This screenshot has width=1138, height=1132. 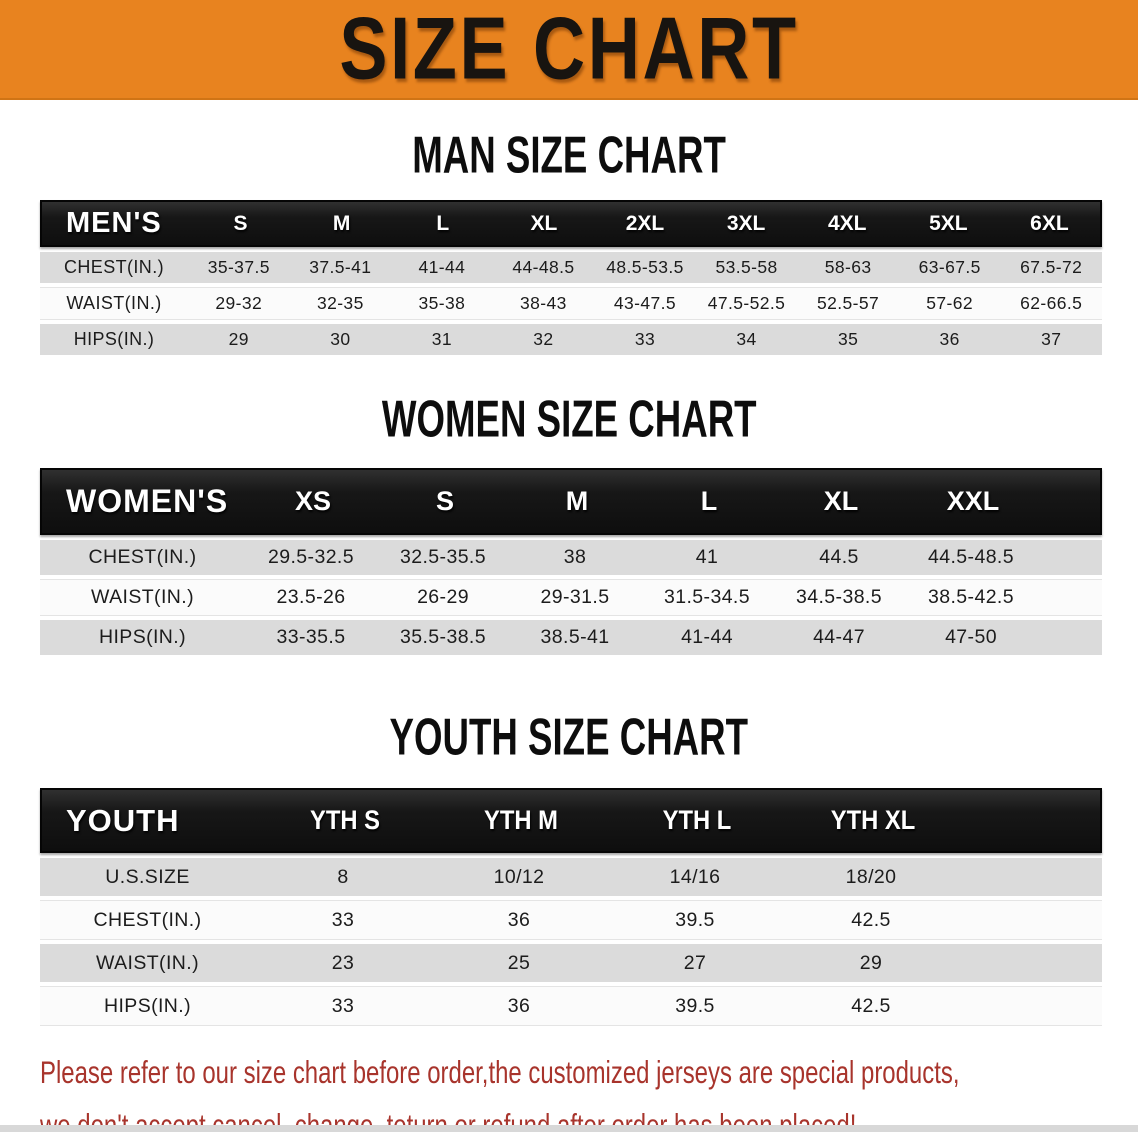 I want to click on youth-section-heading: YOUTH SIZE CHART, so click(x=569, y=736).